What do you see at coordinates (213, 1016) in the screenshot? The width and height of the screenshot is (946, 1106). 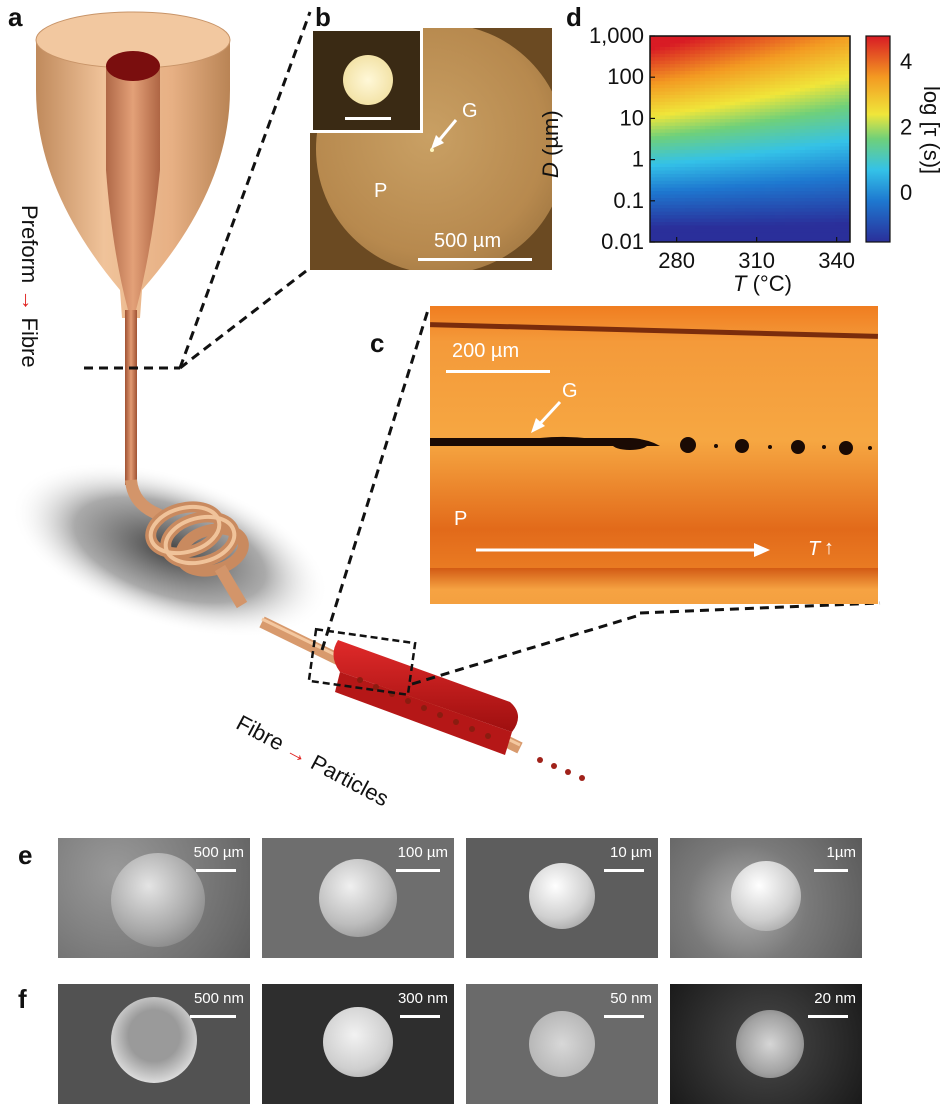 I see `scale-bar` at bounding box center [213, 1016].